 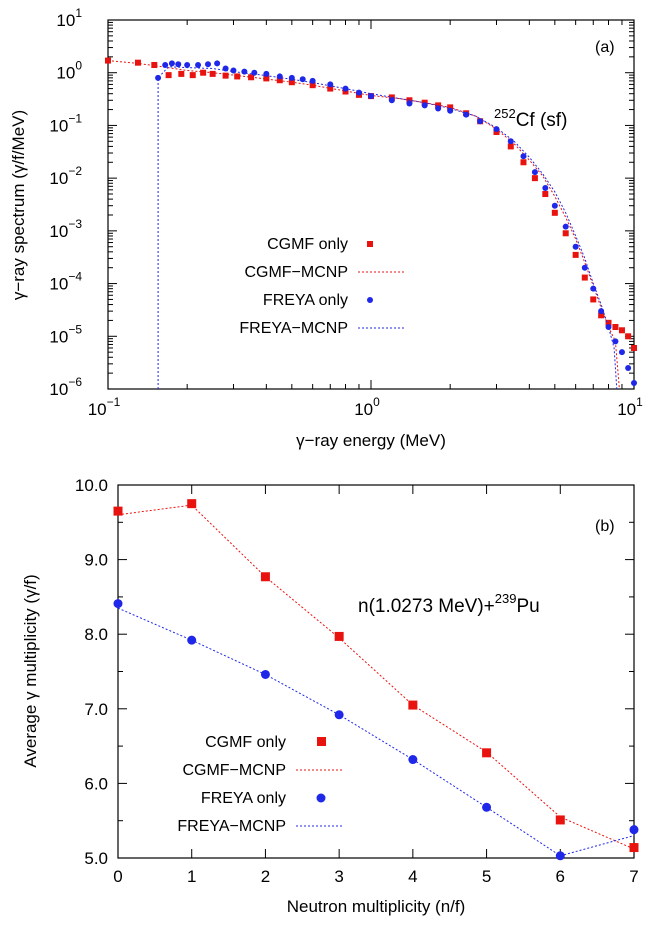 I want to click on x-tick-label: 1, so click(x=191, y=876).